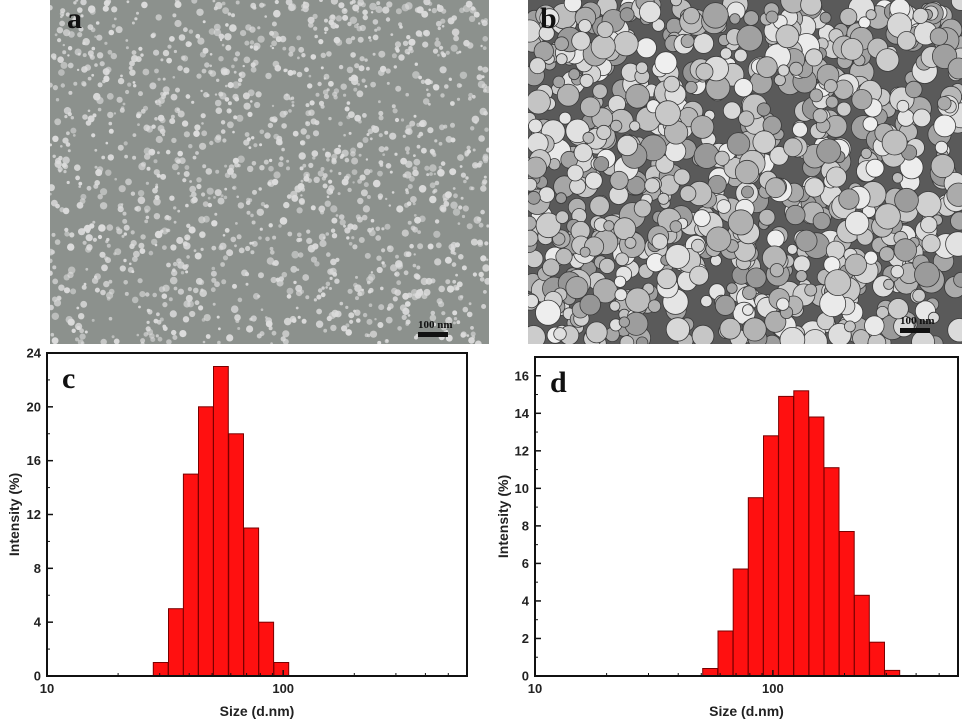  Describe the element at coordinates (34, 353) in the screenshot. I see `y-tick-label: 24` at that location.